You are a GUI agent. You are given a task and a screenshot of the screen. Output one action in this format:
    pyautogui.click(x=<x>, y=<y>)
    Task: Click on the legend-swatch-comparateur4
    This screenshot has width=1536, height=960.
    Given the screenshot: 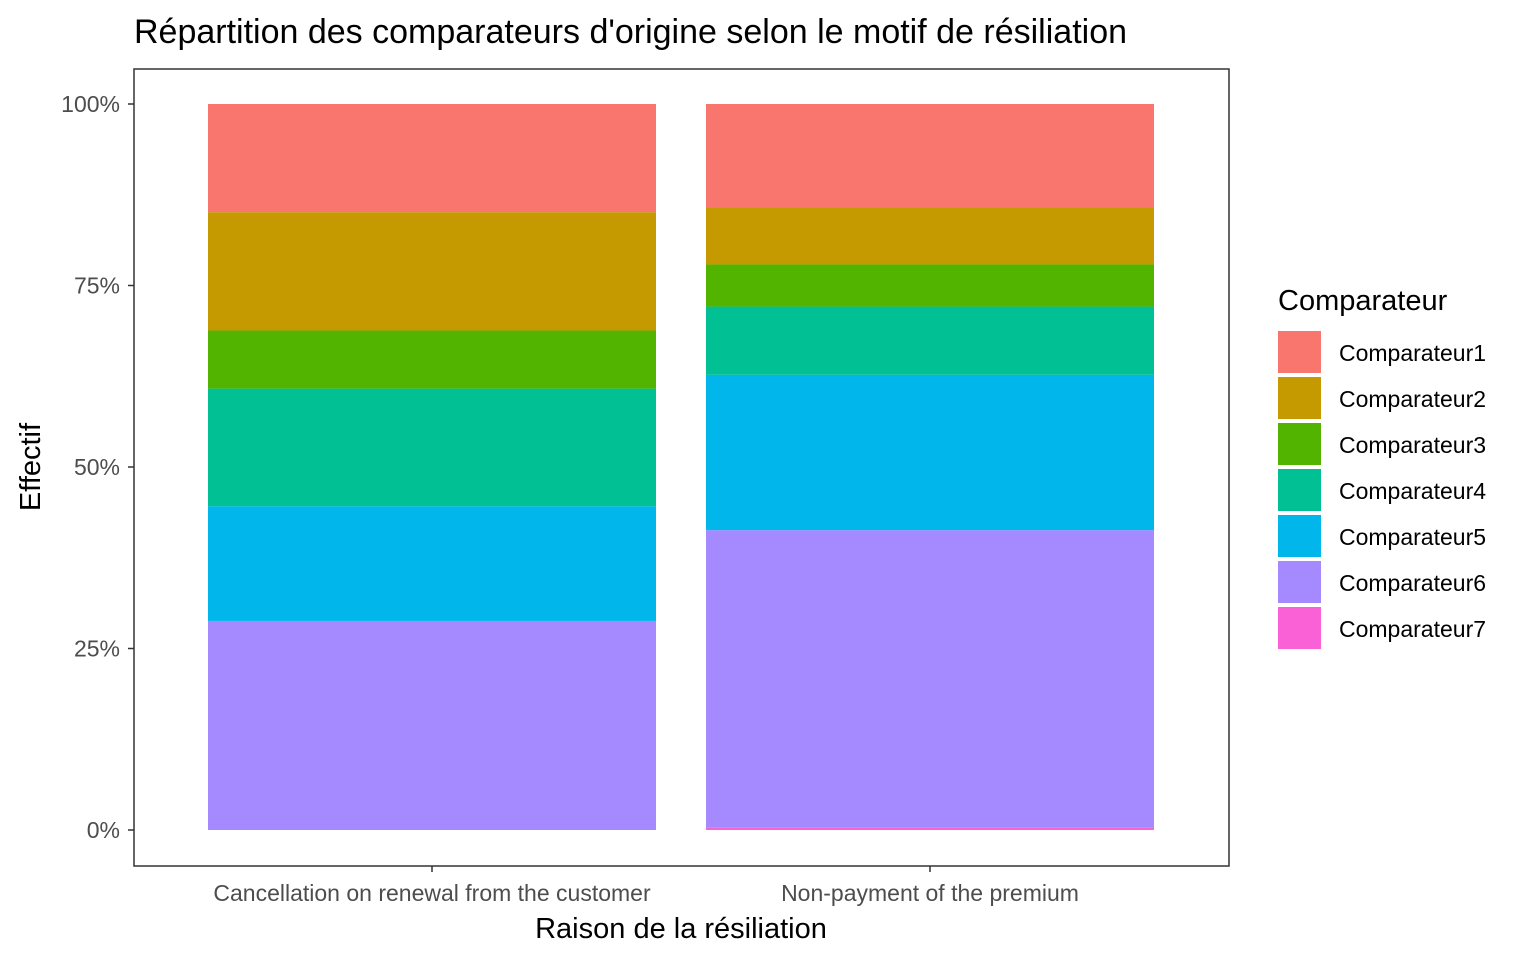 What is the action you would take?
    pyautogui.click(x=1299, y=490)
    